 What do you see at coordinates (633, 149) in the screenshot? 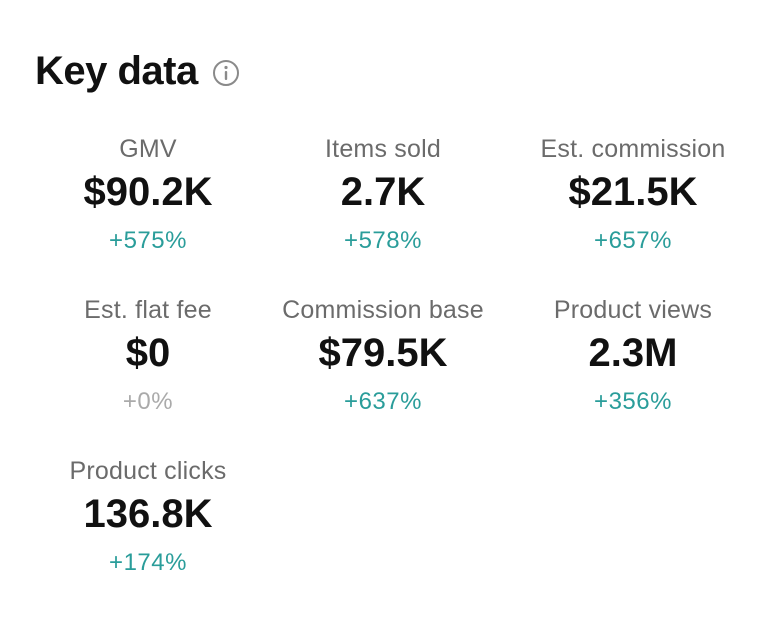
I see `metric-label: Est. commission` at bounding box center [633, 149].